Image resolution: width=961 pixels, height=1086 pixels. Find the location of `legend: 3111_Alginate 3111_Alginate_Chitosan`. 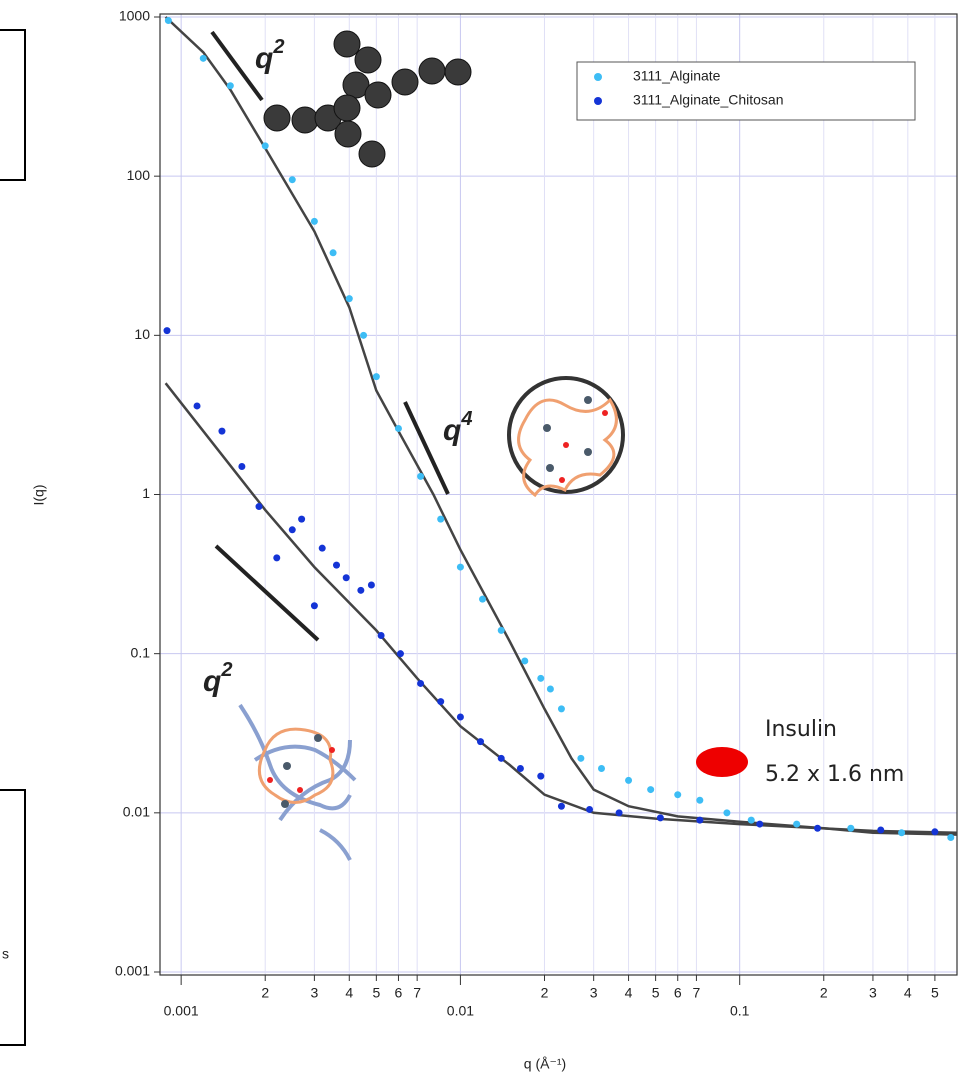

legend: 3111_Alginate 3111_Alginate_Chitosan is located at coordinates (746, 91).